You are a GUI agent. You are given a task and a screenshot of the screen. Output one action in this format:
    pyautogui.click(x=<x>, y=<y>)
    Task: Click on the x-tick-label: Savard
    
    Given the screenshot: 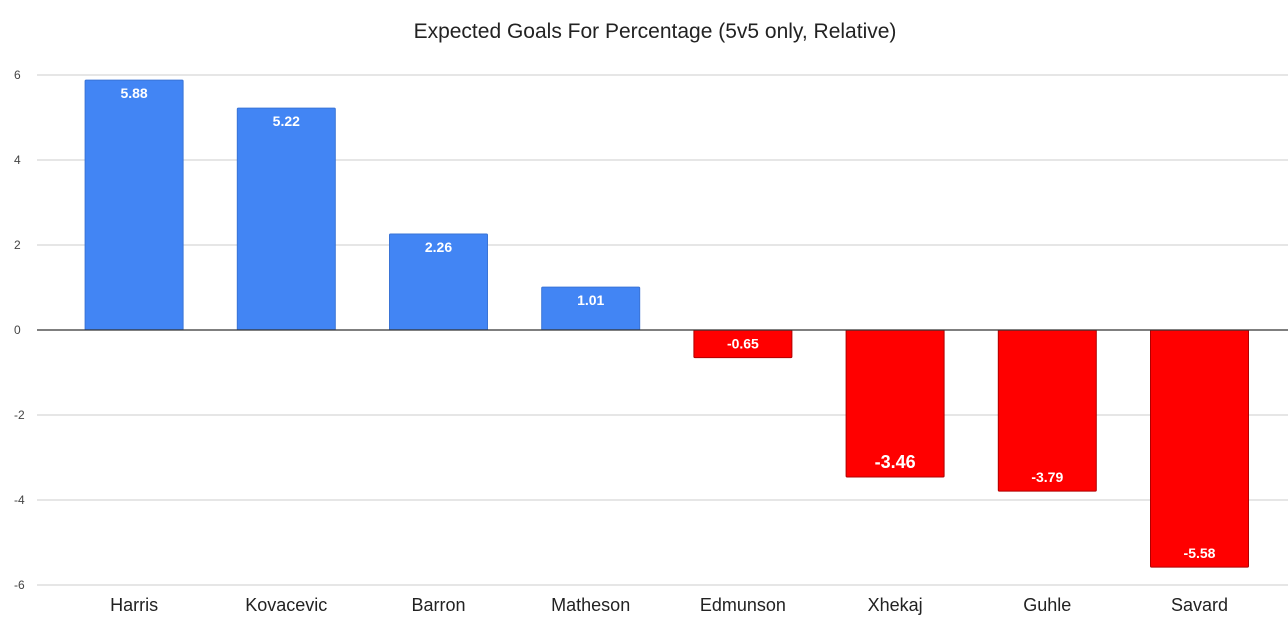 What is the action you would take?
    pyautogui.click(x=1199, y=605)
    